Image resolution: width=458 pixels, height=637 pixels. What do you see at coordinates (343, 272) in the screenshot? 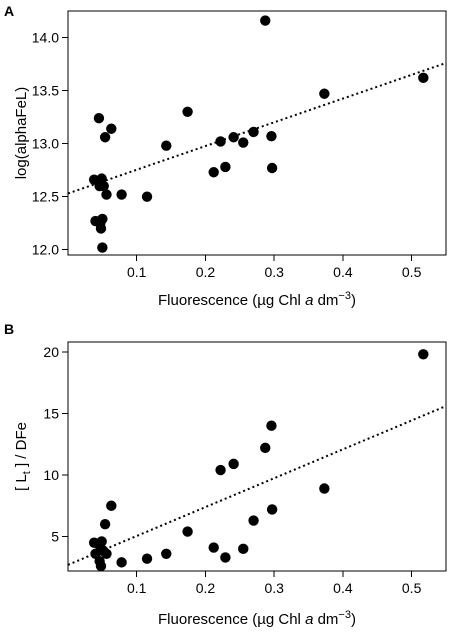
I see `panel-a-x-tick-label: 0.4` at bounding box center [343, 272].